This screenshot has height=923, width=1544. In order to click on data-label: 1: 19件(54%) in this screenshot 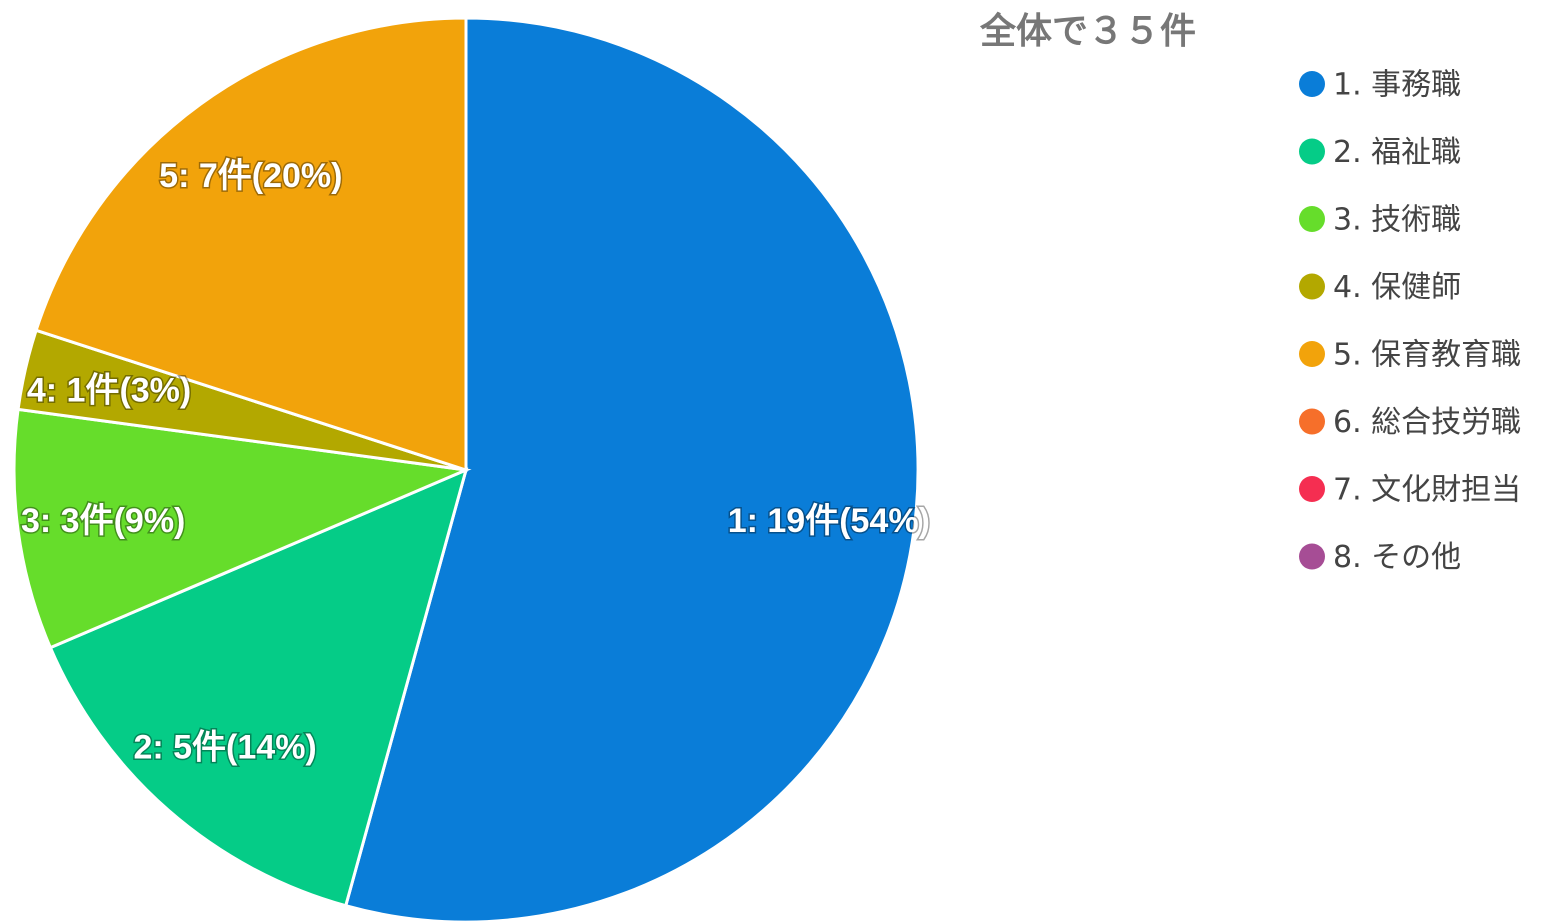, I will do `click(829, 521)`.